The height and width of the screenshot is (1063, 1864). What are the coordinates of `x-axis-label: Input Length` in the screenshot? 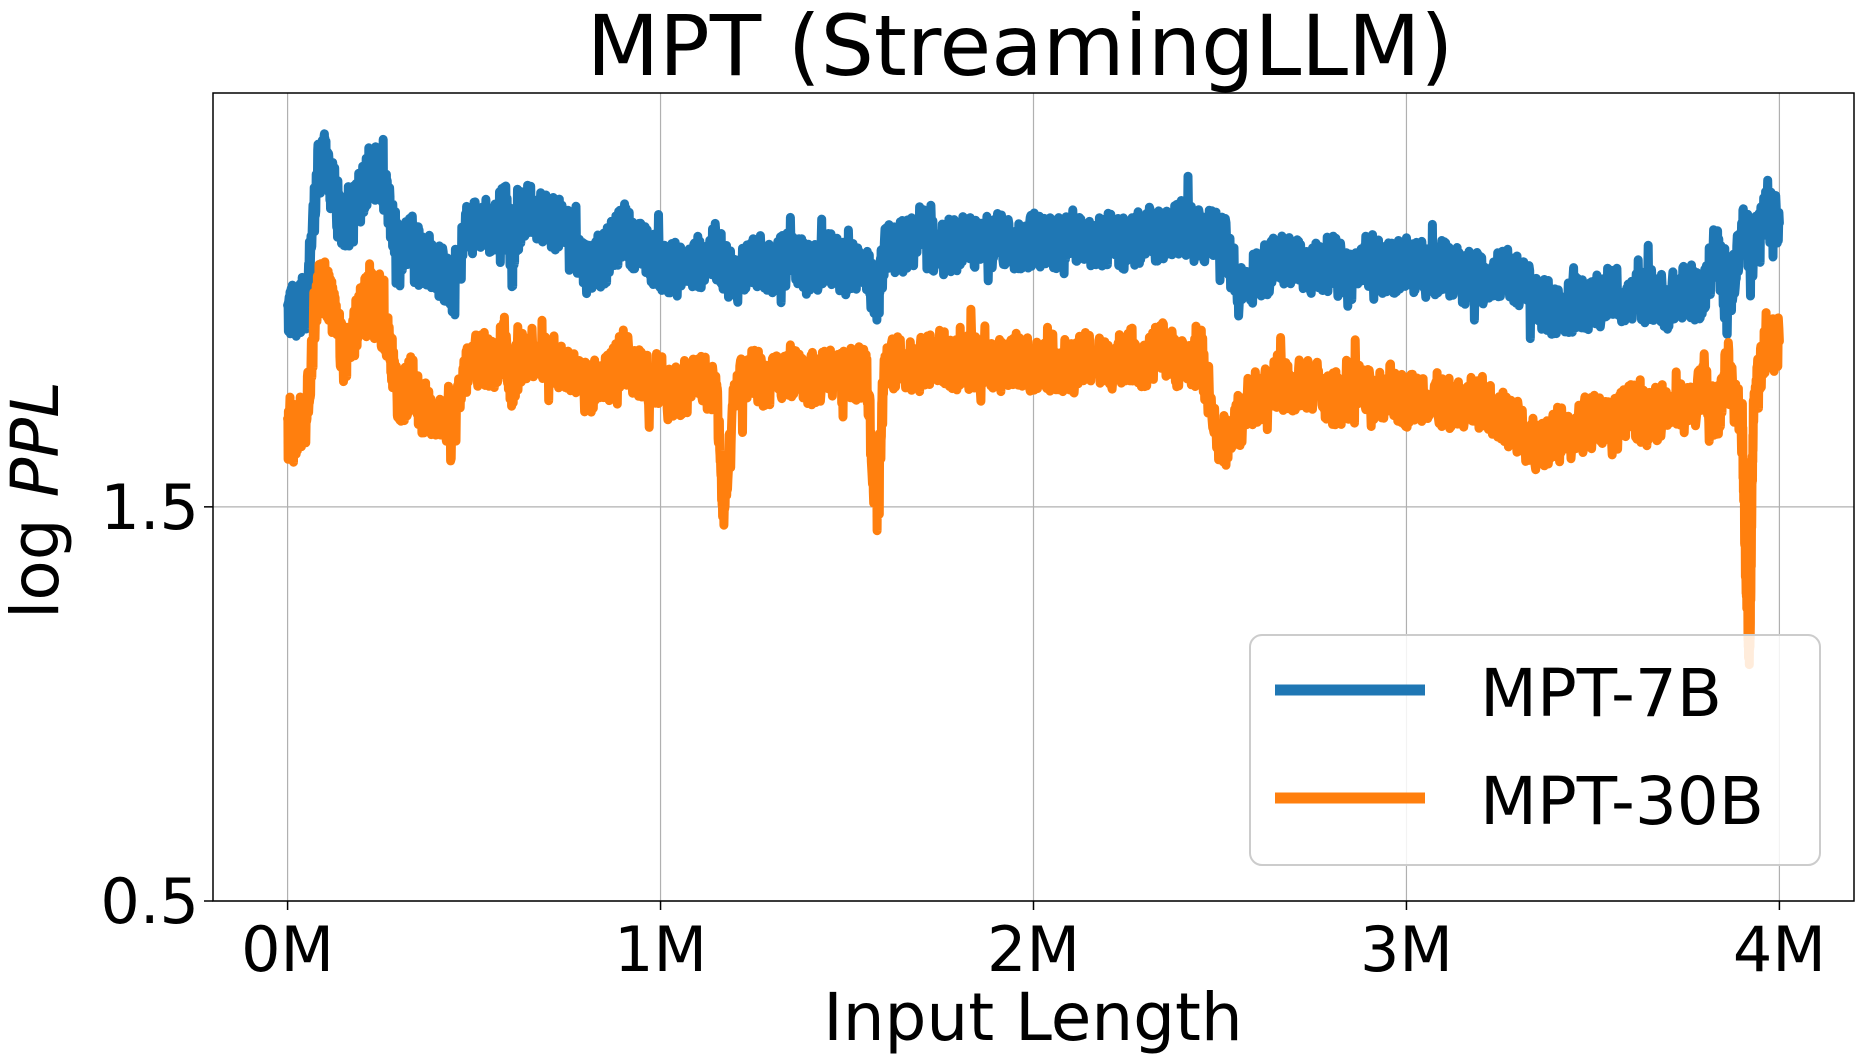 It's located at (1033, 1017).